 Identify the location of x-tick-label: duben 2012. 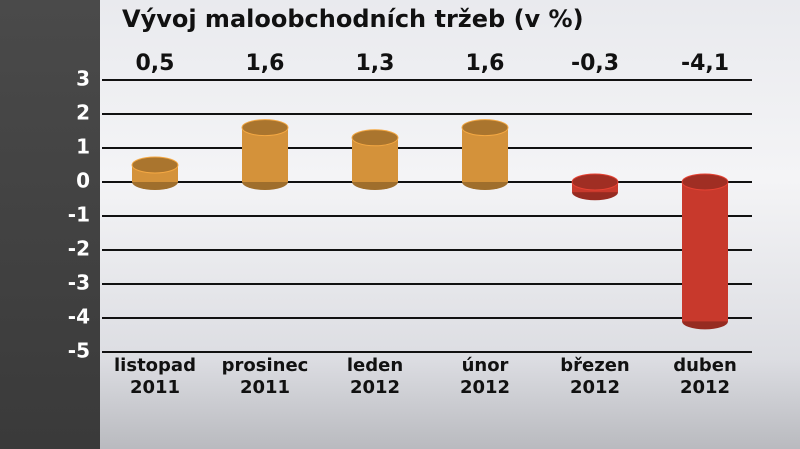
(705, 376).